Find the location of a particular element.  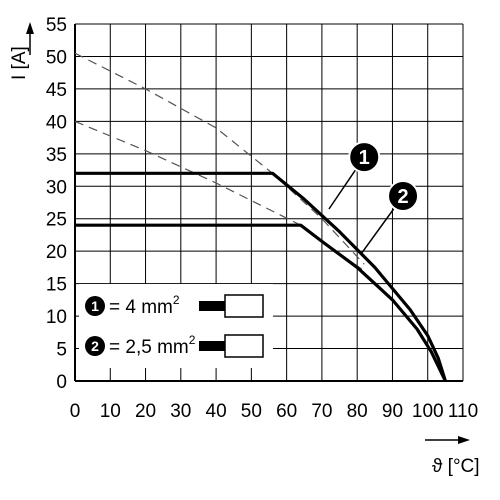

y-tick-label: 55 is located at coordinates (56, 25).